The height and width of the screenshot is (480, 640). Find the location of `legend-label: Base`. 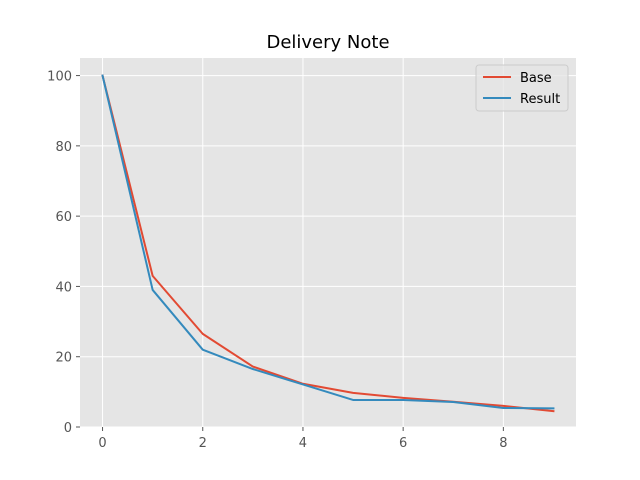

legend-label: Base is located at coordinates (536, 78).